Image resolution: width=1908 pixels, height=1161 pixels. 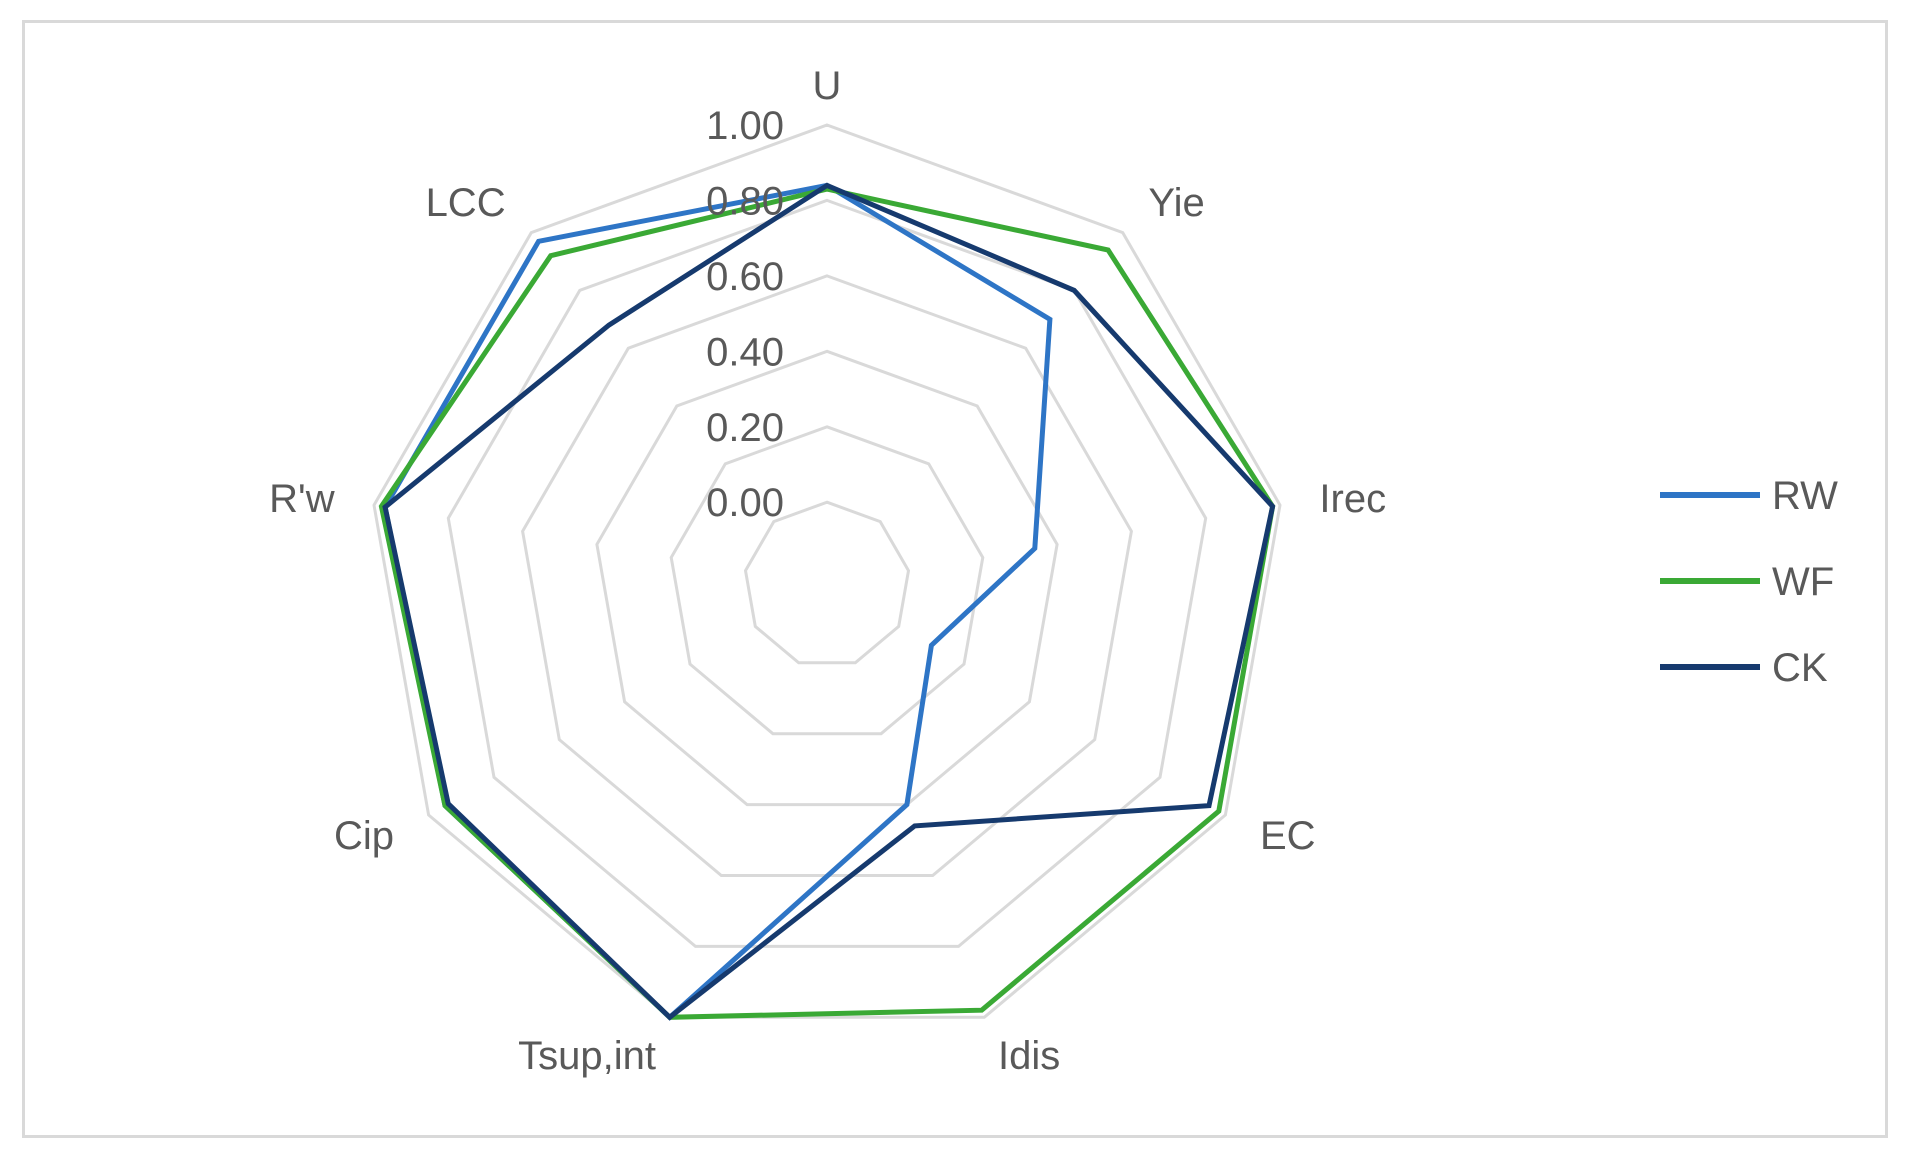 I want to click on axis-label-cip: Cip, so click(x=364, y=836).